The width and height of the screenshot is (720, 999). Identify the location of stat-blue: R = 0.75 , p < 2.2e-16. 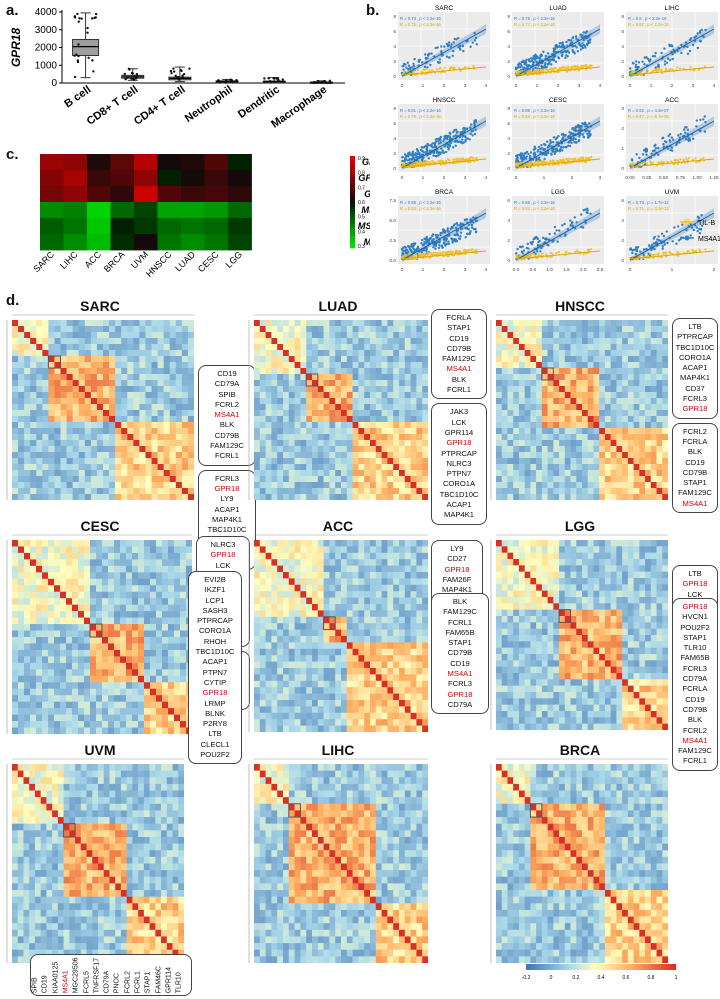
(534, 18).